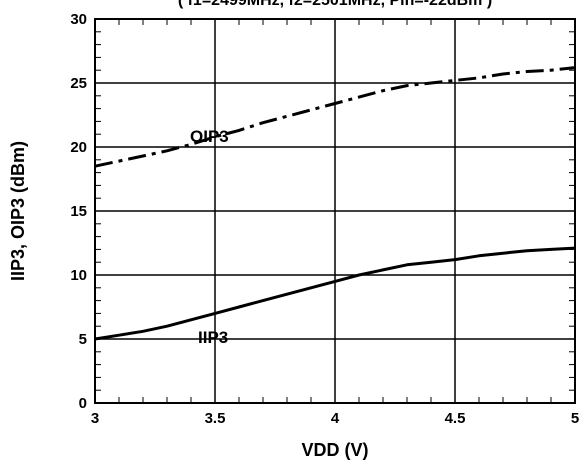  I want to click on x-tick-label: 5, so click(575, 418).